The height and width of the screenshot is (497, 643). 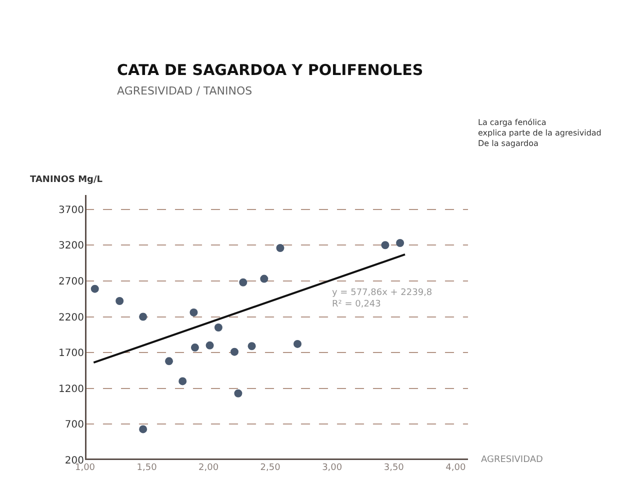 What do you see at coordinates (456, 468) in the screenshot?
I see `x-tick-label: 4,00` at bounding box center [456, 468].